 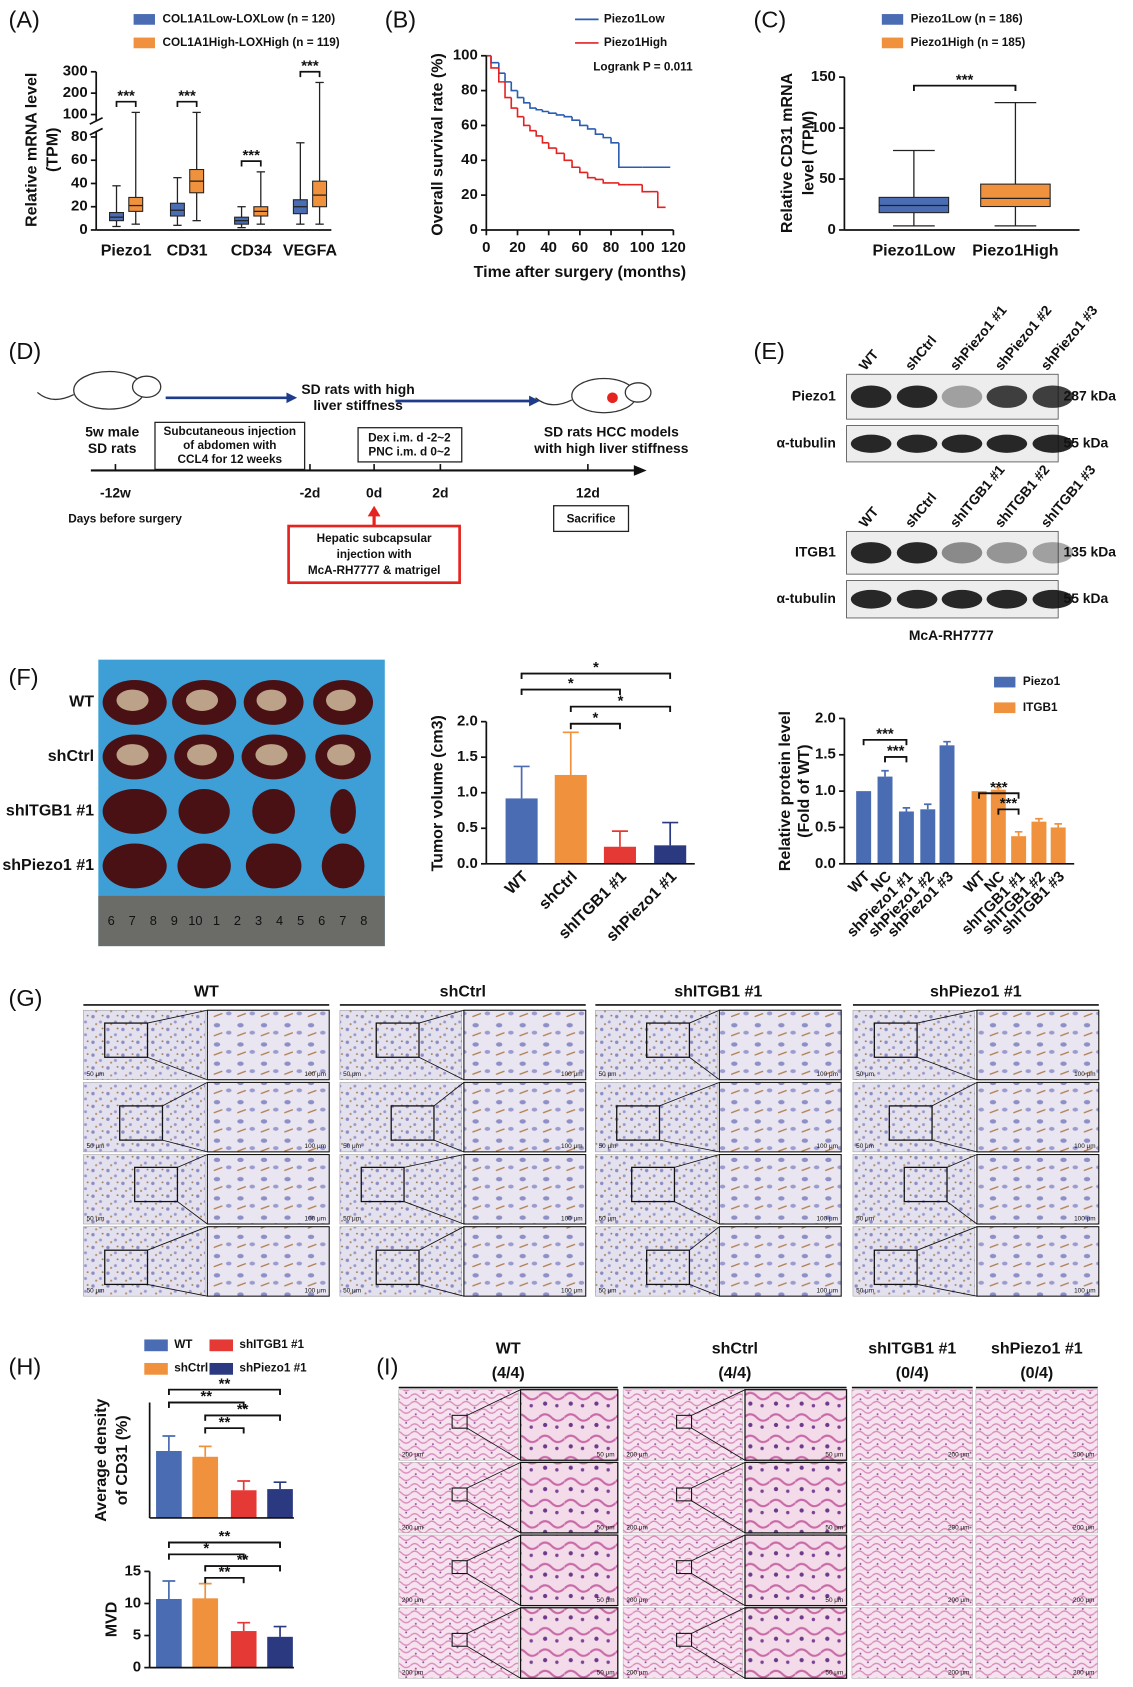 I want to click on timeline-label: 12d, so click(x=588, y=493).